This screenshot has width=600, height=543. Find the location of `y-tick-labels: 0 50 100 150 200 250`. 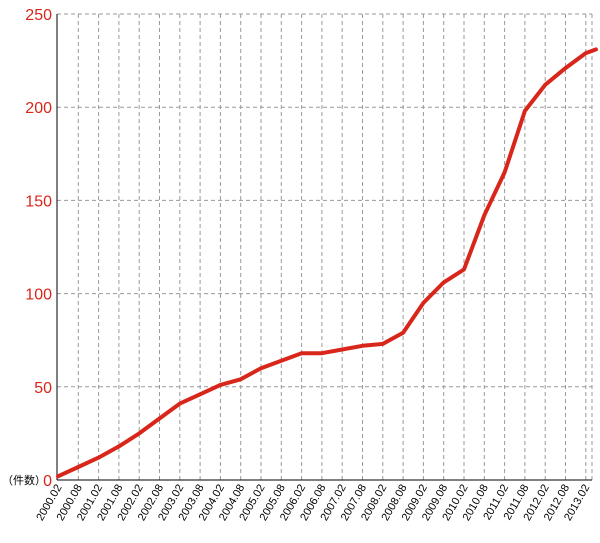

y-tick-labels: 0 50 100 150 200 250 is located at coordinates (38, 248).